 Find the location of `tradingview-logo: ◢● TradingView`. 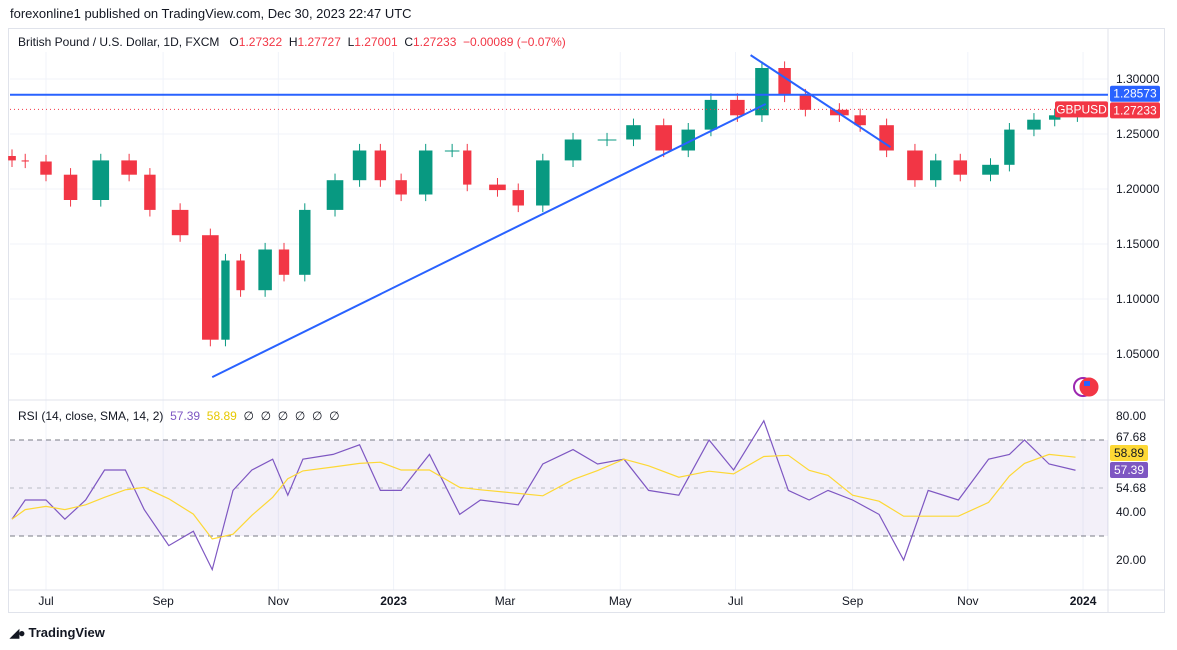

tradingview-logo: ◢● TradingView is located at coordinates (57, 632).